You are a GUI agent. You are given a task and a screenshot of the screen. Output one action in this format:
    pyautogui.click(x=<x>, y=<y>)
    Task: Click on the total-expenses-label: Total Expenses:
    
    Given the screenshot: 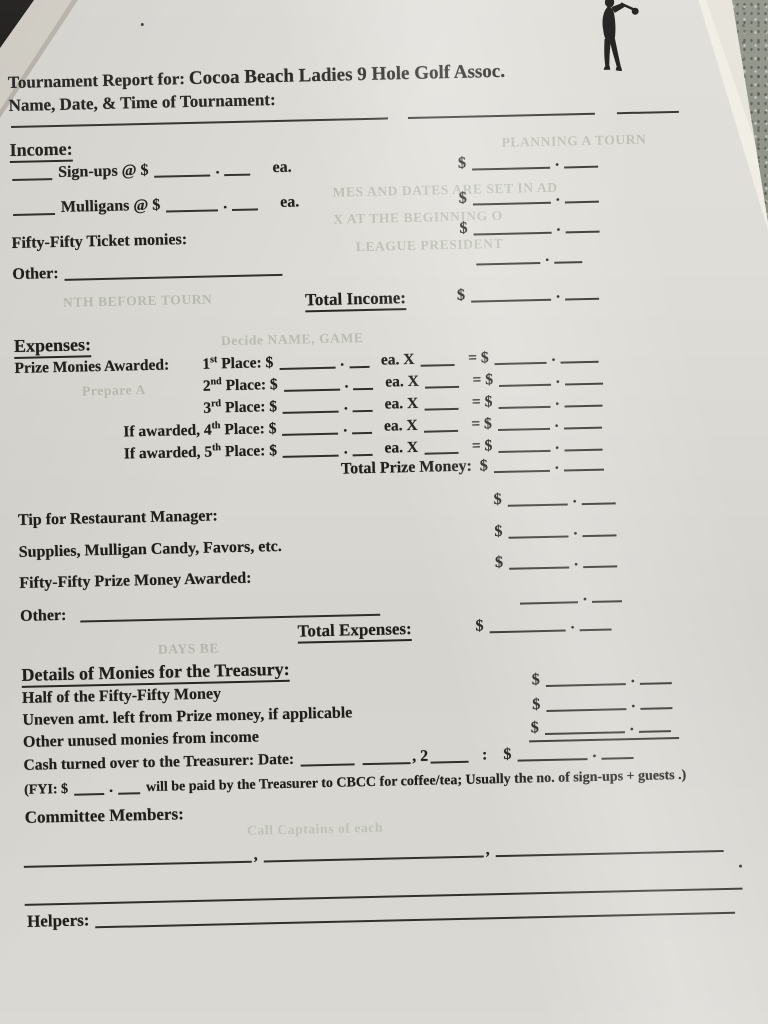 What is the action you would take?
    pyautogui.click(x=354, y=631)
    